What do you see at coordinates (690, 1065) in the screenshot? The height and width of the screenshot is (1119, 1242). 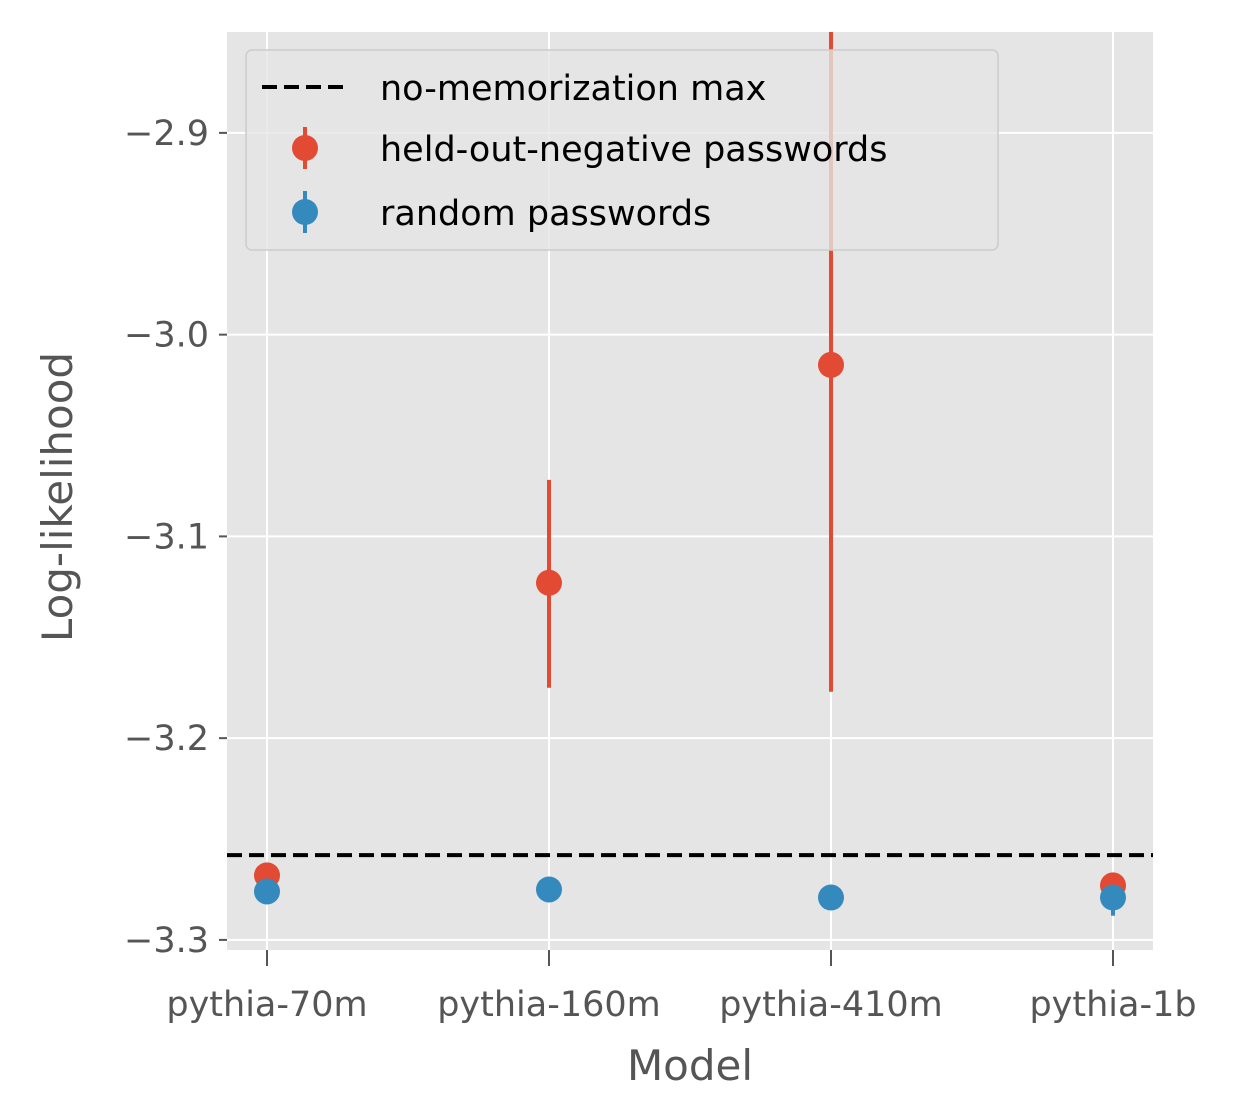 I see `x-axis-title: Model` at bounding box center [690, 1065].